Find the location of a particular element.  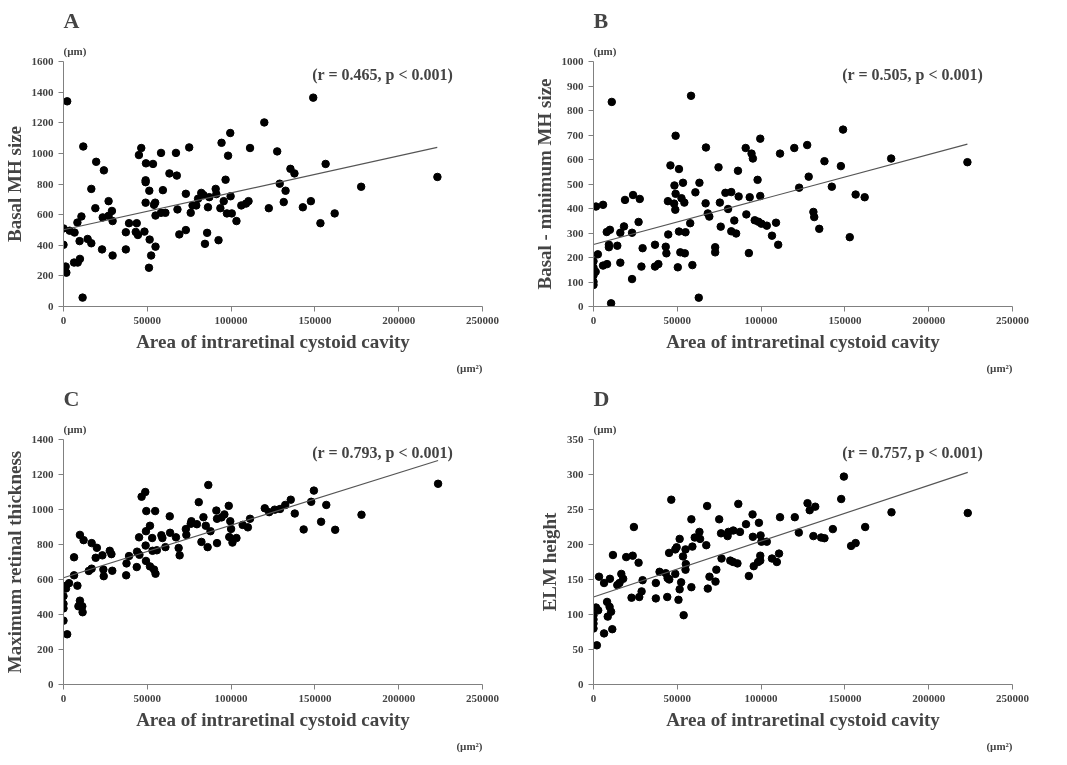

chart-title: A is located at coordinates (71, 20).